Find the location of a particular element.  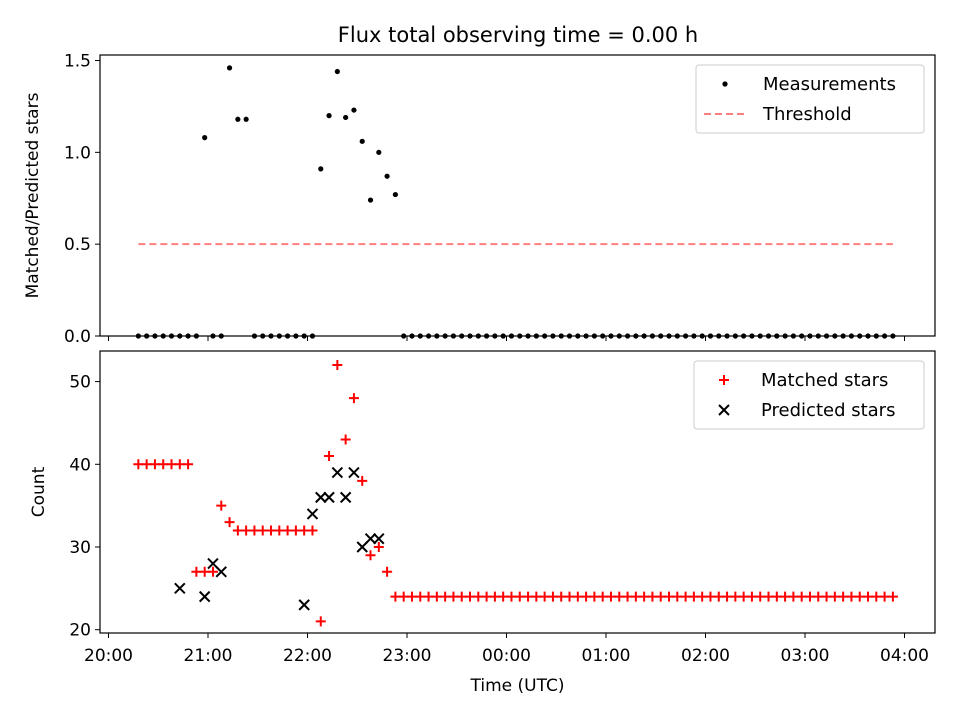

matched-stars-legend-label: Matched stars is located at coordinates (824, 380).